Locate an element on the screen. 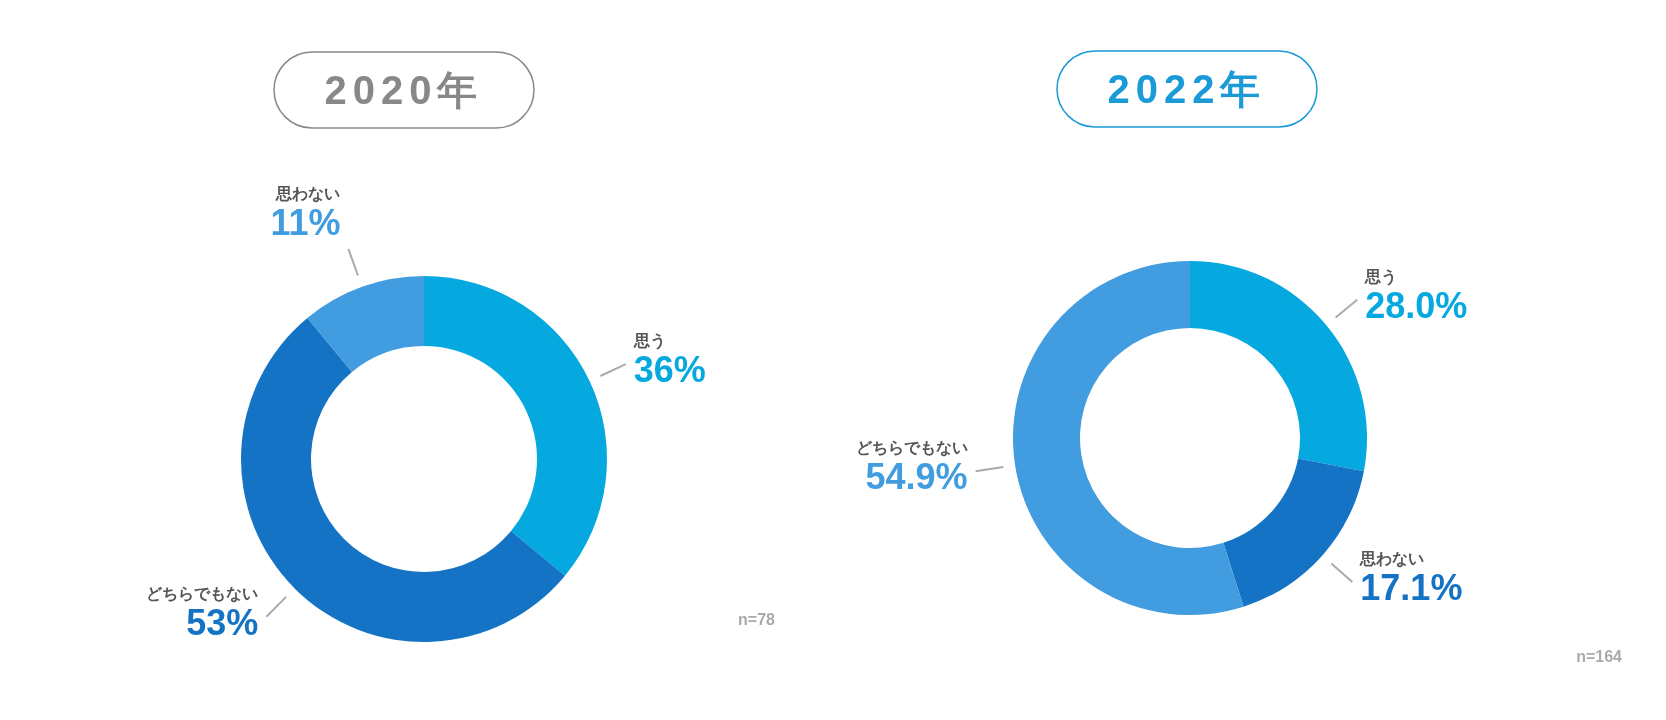 The width and height of the screenshot is (1666, 720). data-label: 53% is located at coordinates (222, 622).